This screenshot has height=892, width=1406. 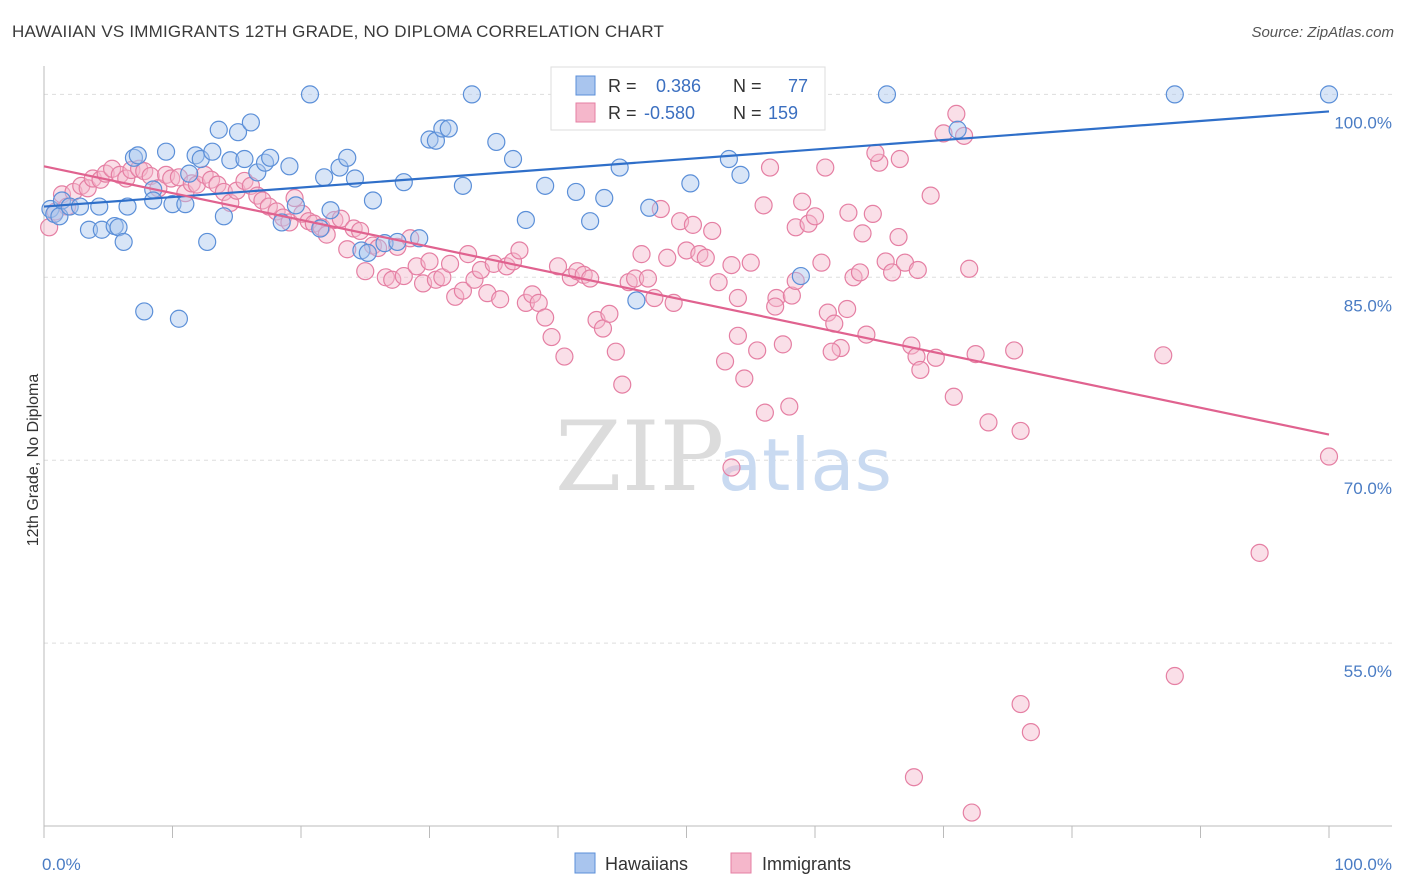 I want to click on y-tick-label-3: 55.0%, so click(x=1368, y=671).